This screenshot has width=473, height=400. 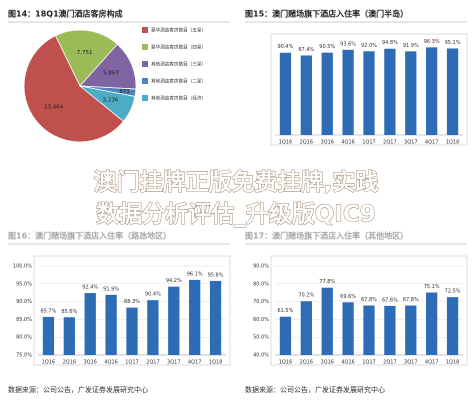 What do you see at coordinates (261, 356) in the screenshot?
I see `y-tick-label: 40.0%` at bounding box center [261, 356].